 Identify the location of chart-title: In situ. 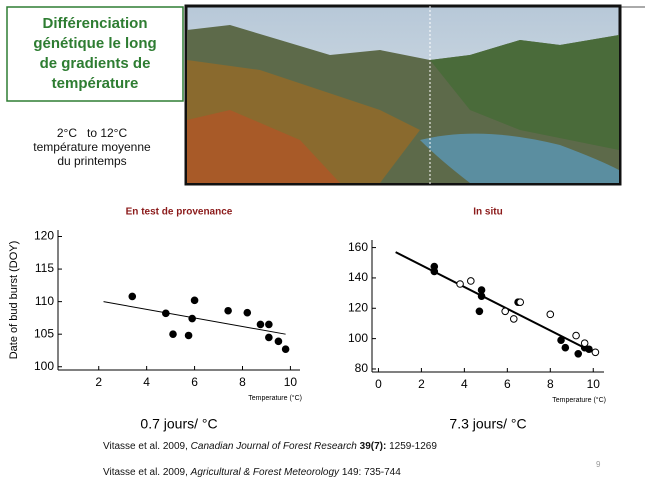
(487, 212).